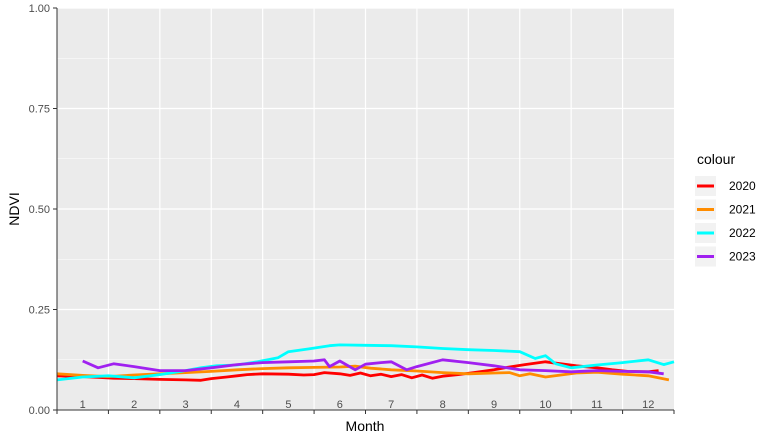 This screenshot has height=442, width=773. Describe the element at coordinates (237, 405) in the screenshot. I see `x-tick-label: 4` at that location.